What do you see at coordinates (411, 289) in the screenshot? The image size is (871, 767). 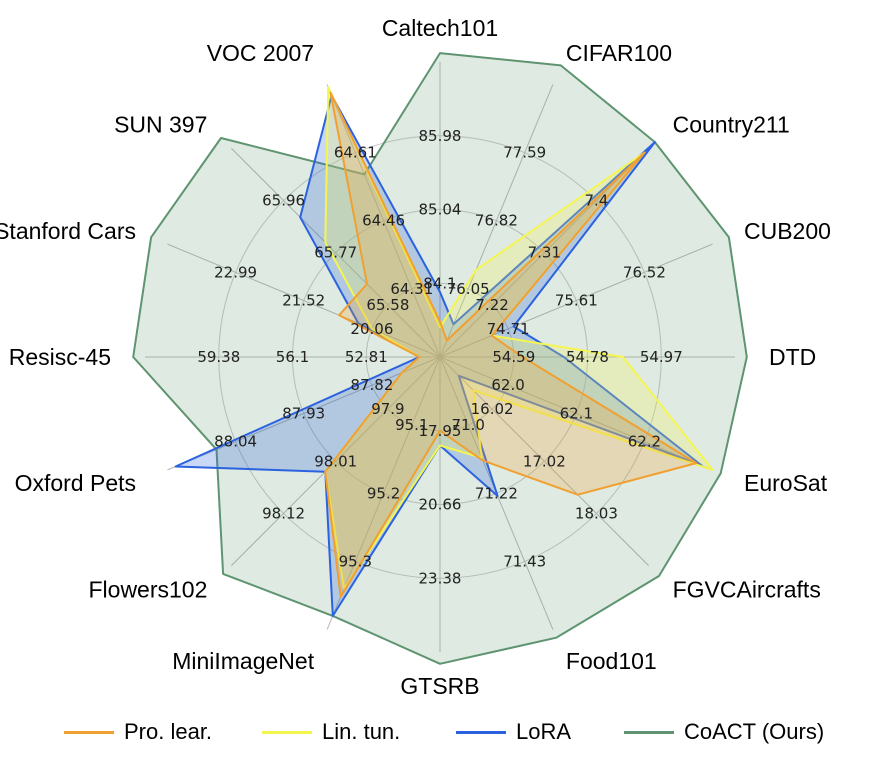 I see `tick-label-voc-2007-1: 64.31` at bounding box center [411, 289].